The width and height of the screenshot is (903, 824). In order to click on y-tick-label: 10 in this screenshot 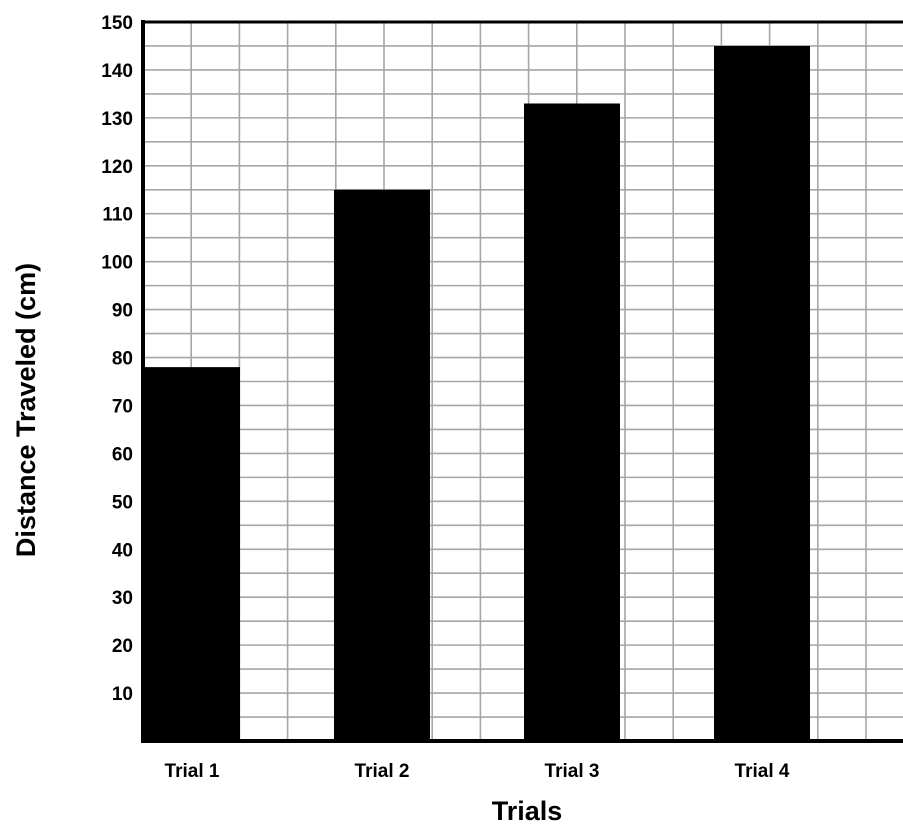, I will do `click(122, 694)`.